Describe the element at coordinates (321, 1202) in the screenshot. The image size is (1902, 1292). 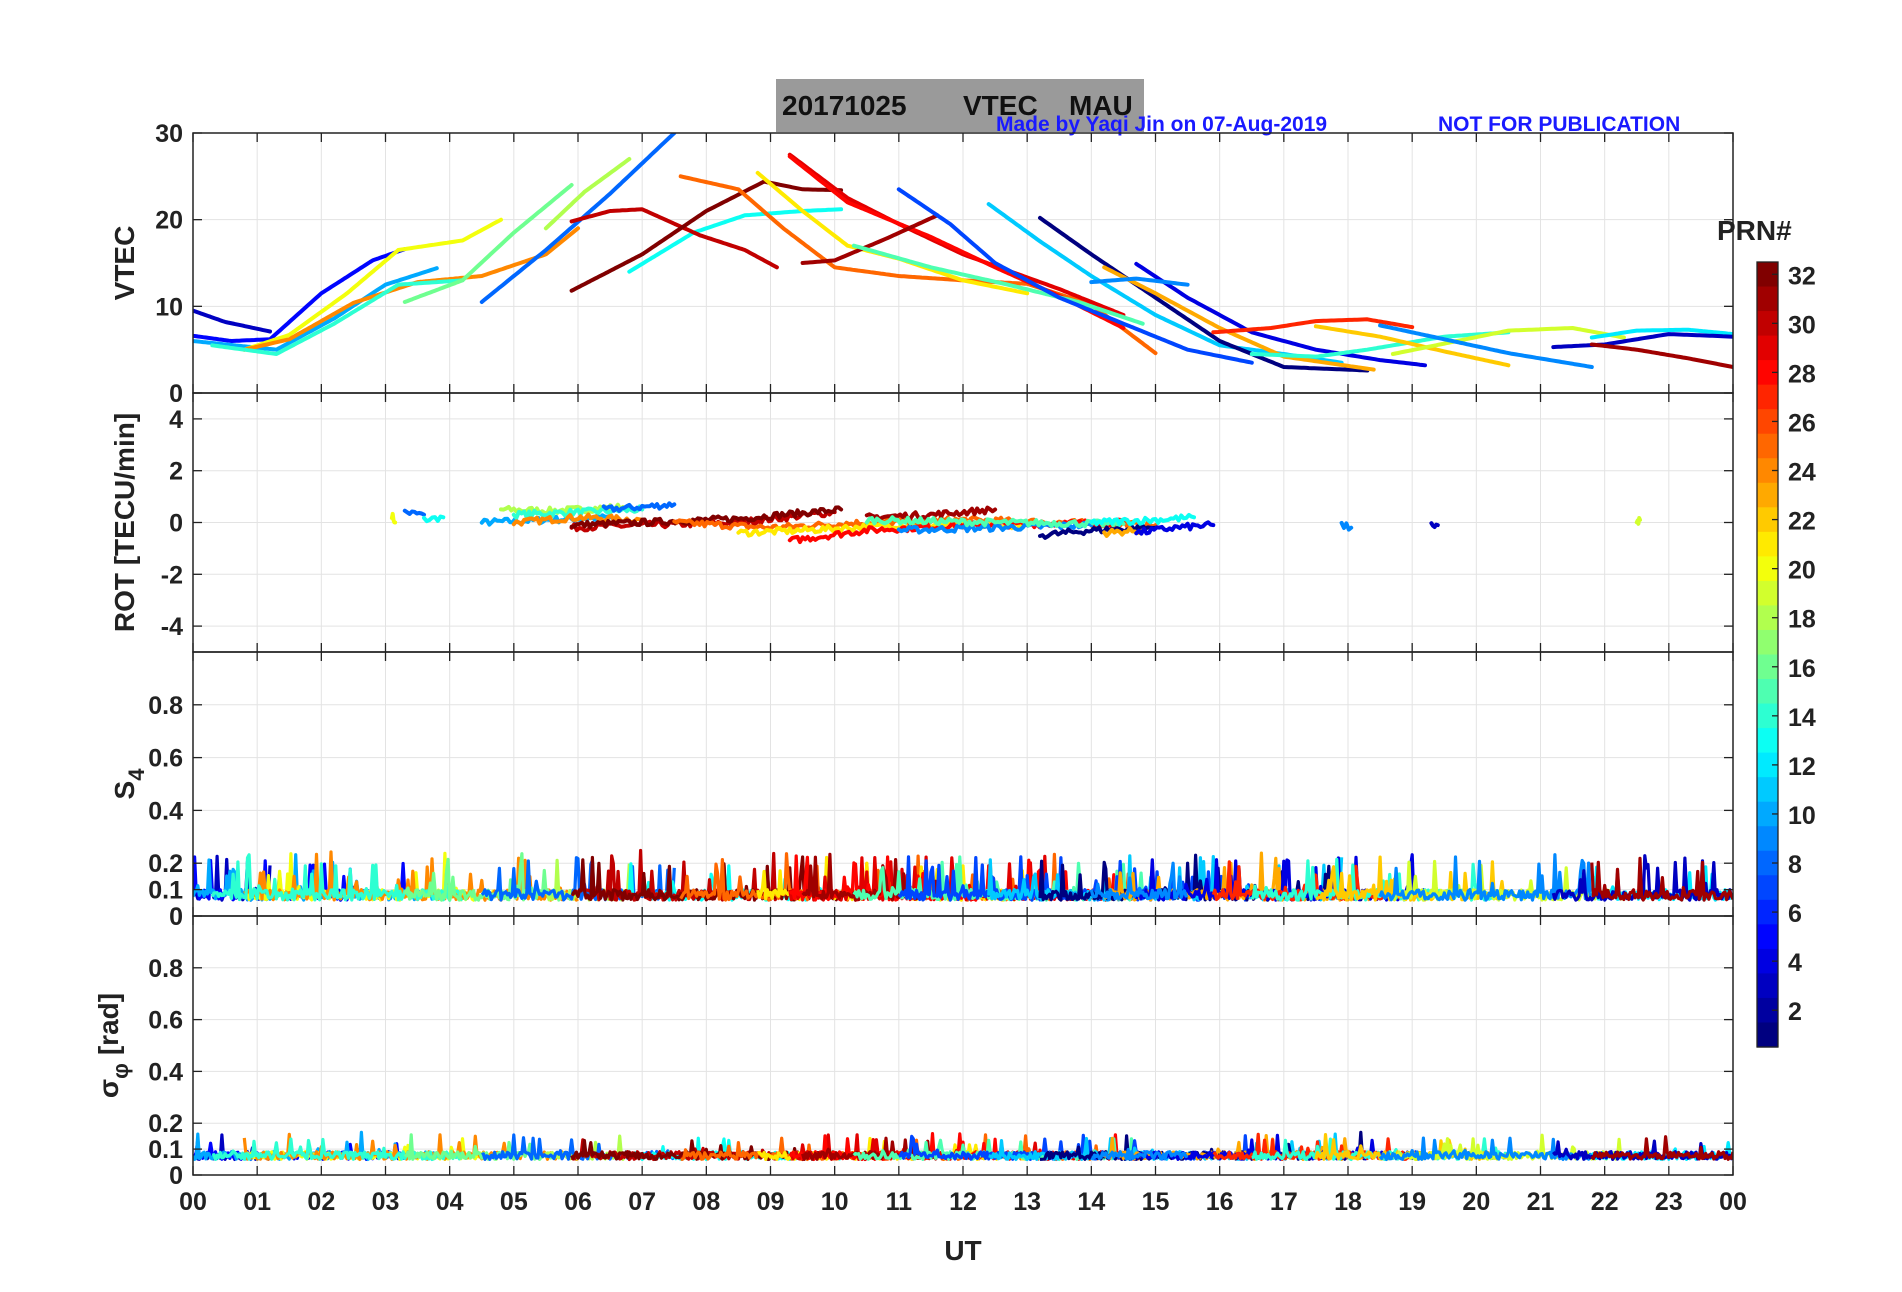
I see `x-tick-label: 02` at that location.